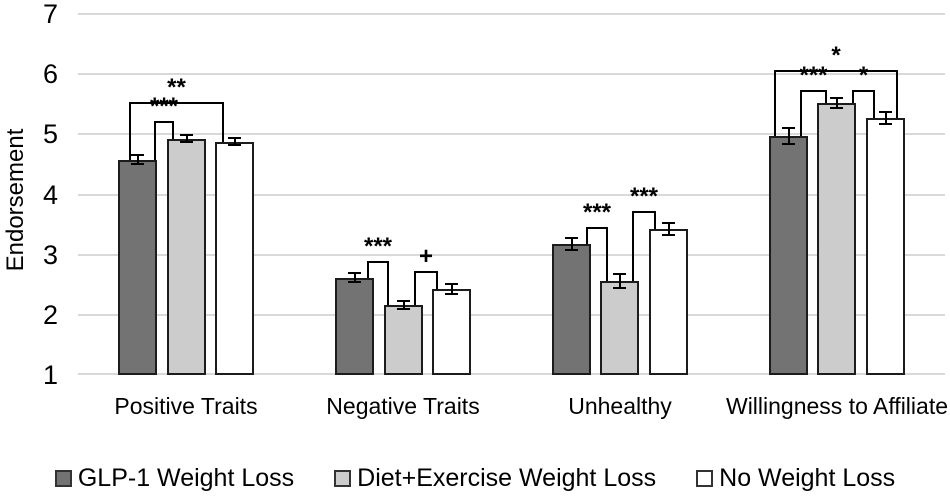  Describe the element at coordinates (50, 375) in the screenshot. I see `y-tick-label: 1` at that location.